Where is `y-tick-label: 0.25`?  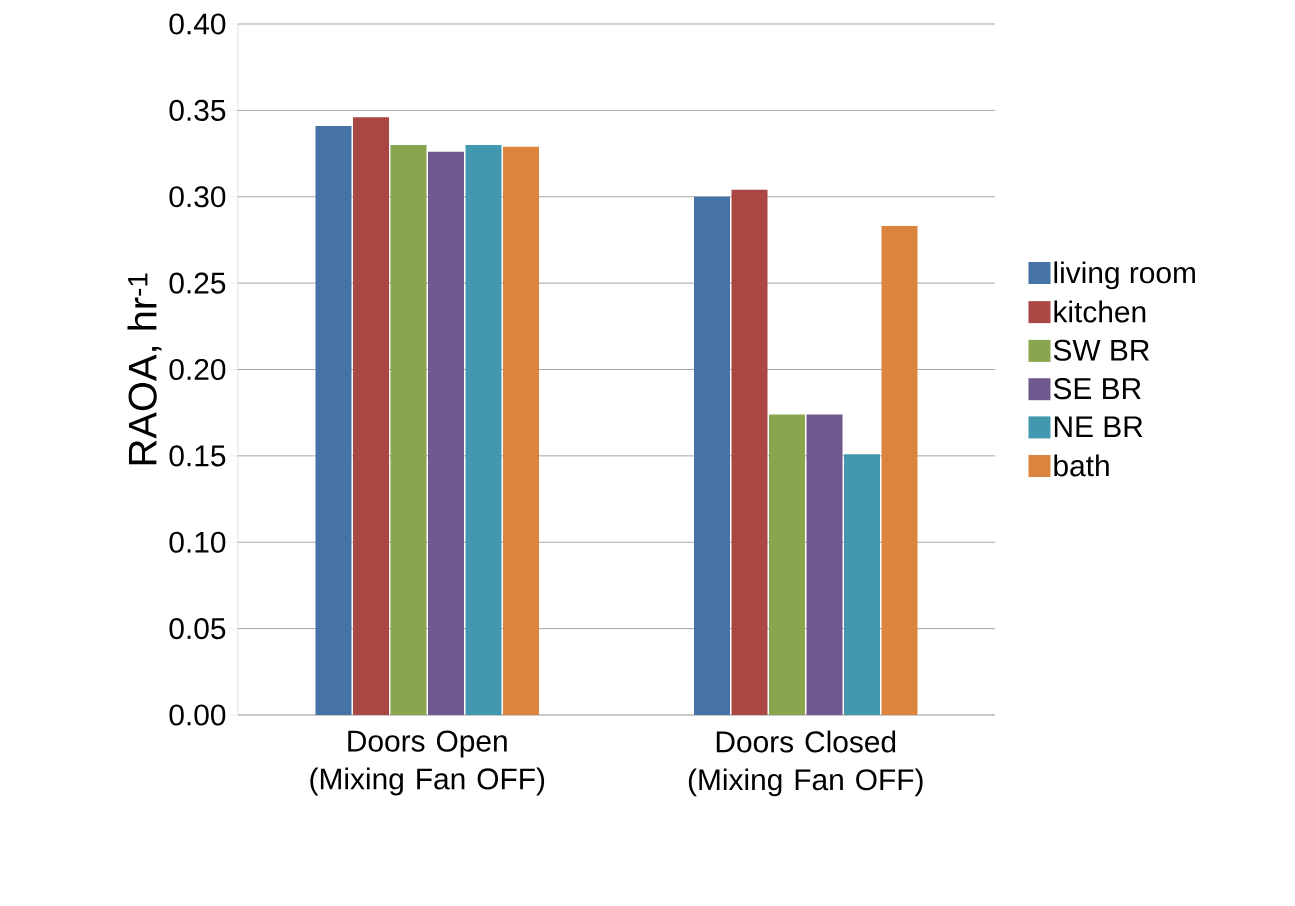
y-tick-label: 0.25 is located at coordinates (197, 283).